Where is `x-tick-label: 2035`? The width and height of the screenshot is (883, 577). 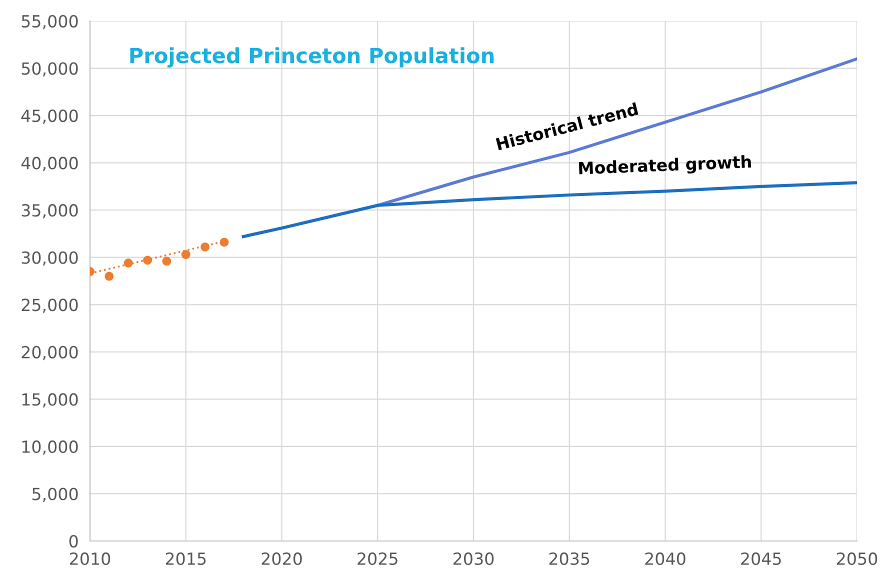 x-tick-label: 2035 is located at coordinates (569, 559).